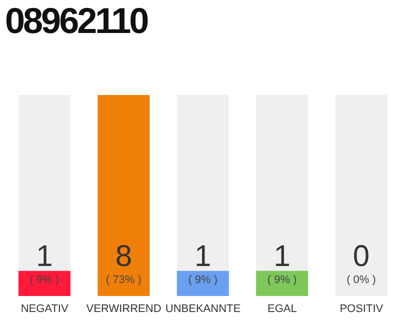 The image size is (410, 320). I want to click on annotation: ( 73% ), so click(124, 280).